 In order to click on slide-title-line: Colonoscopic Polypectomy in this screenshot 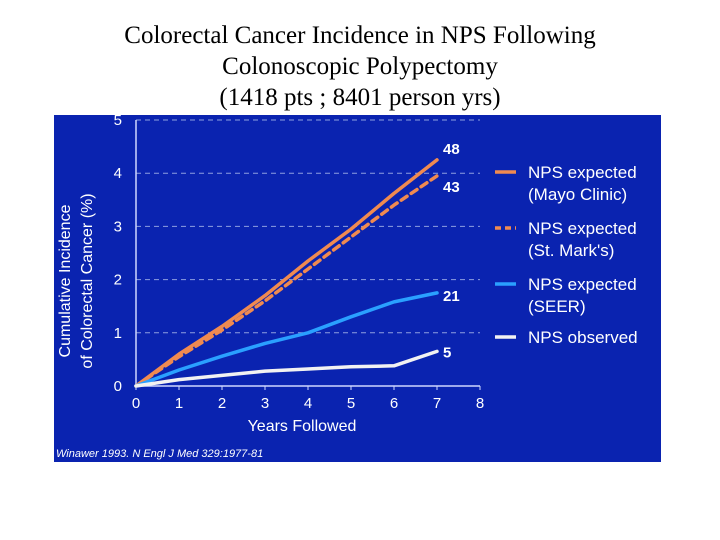, I will do `click(360, 66)`.